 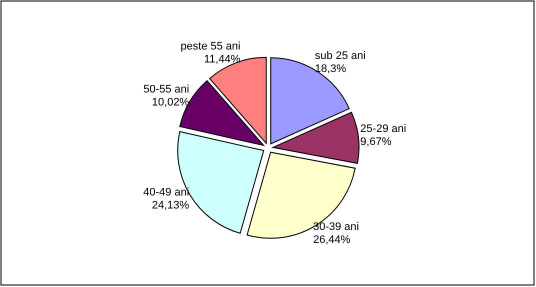 What do you see at coordinates (222, 59) in the screenshot?
I see `data-label: 11,44%` at bounding box center [222, 59].